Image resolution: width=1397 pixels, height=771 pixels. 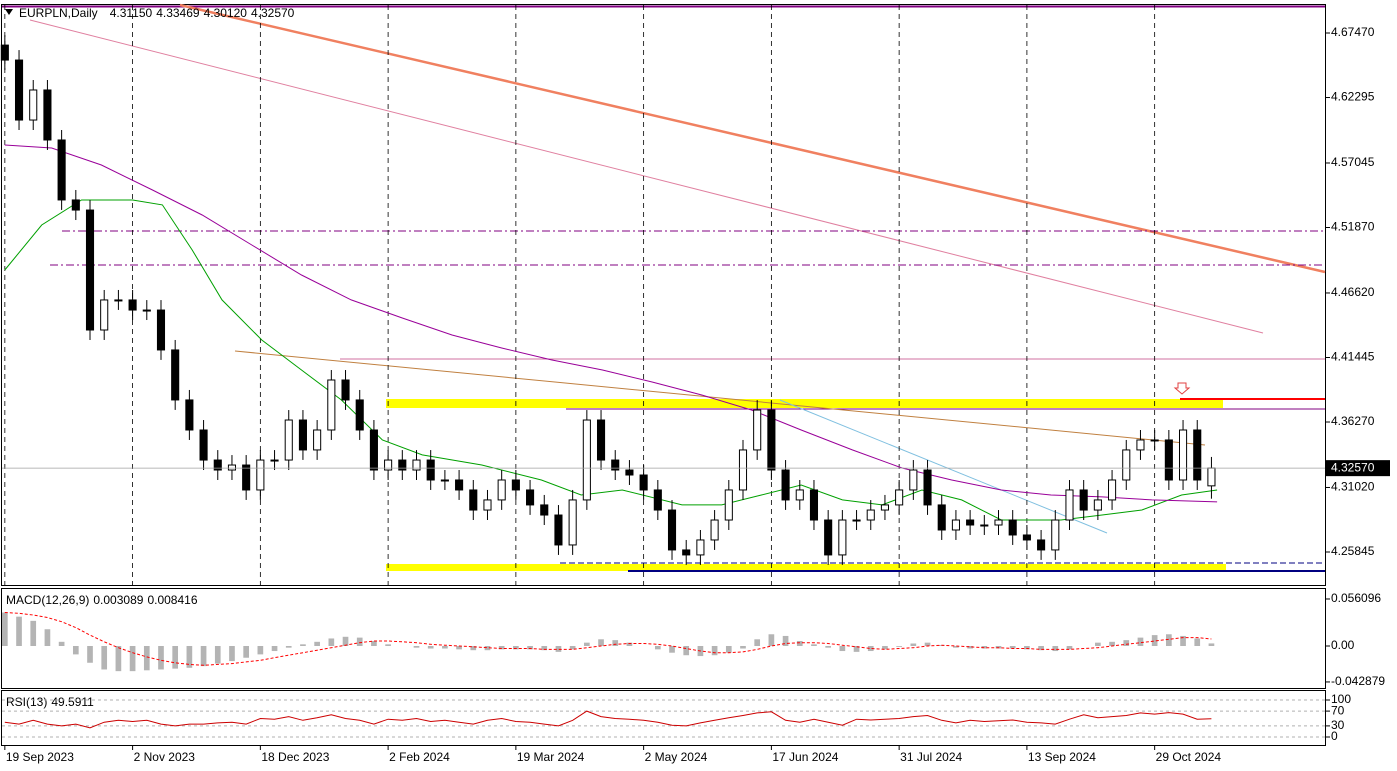 I want to click on y-tick-label: 100, so click(x=1341, y=699).